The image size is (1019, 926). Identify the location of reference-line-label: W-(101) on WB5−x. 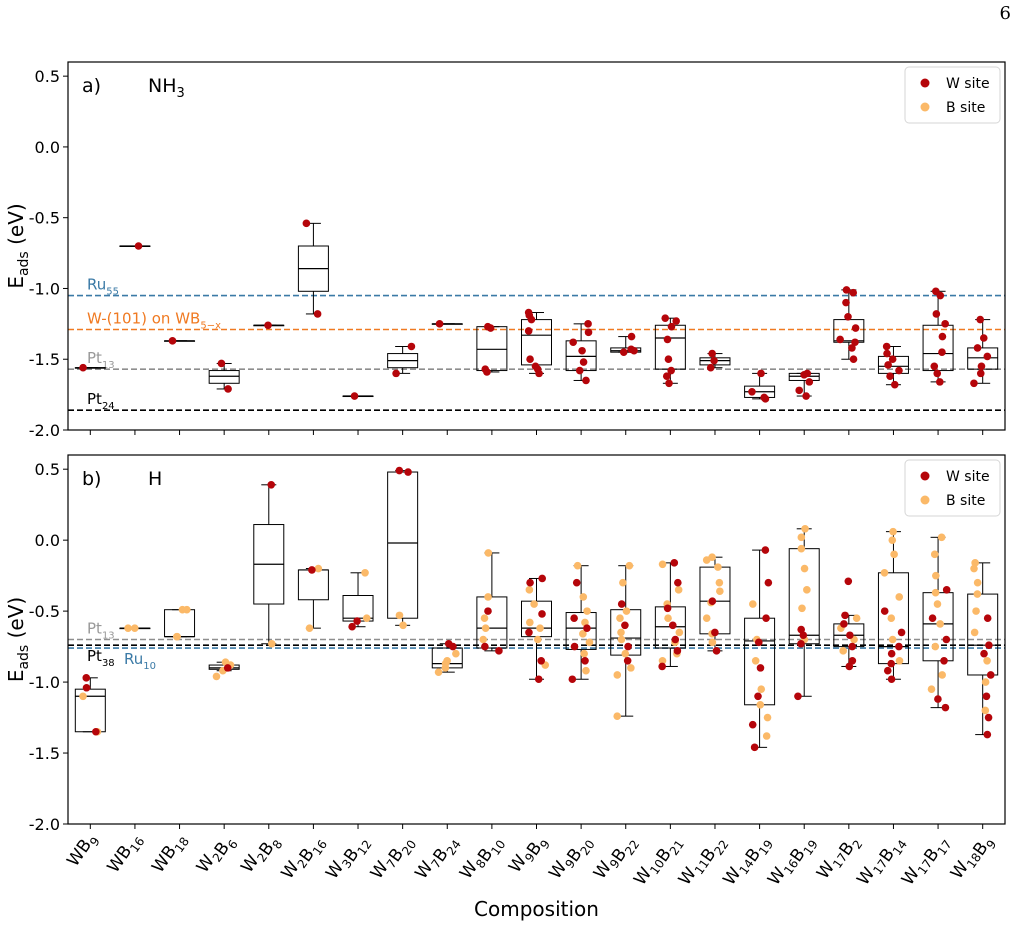
(154, 321).